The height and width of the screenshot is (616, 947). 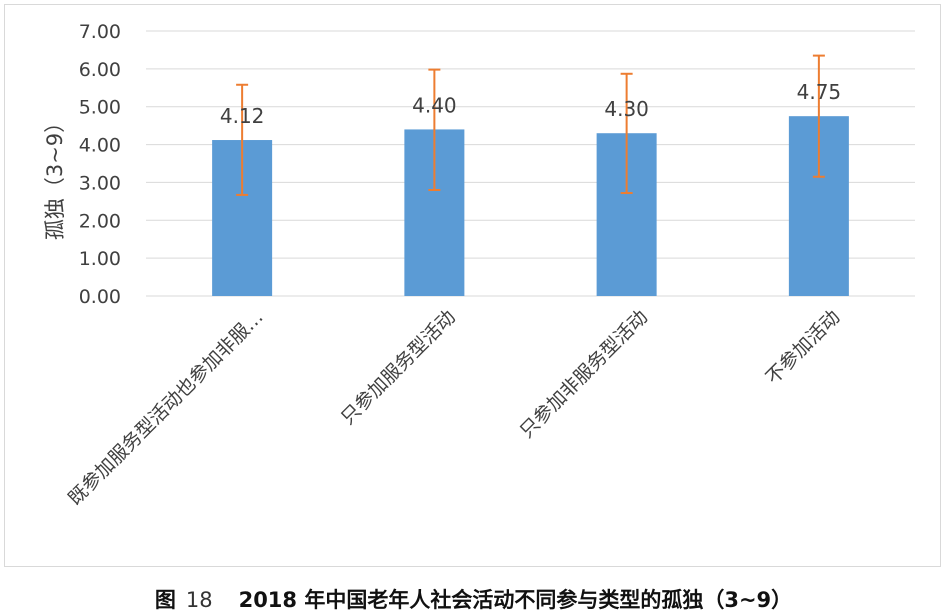 I want to click on x-tick-label: 只参加服务型活动, so click(x=398, y=367).